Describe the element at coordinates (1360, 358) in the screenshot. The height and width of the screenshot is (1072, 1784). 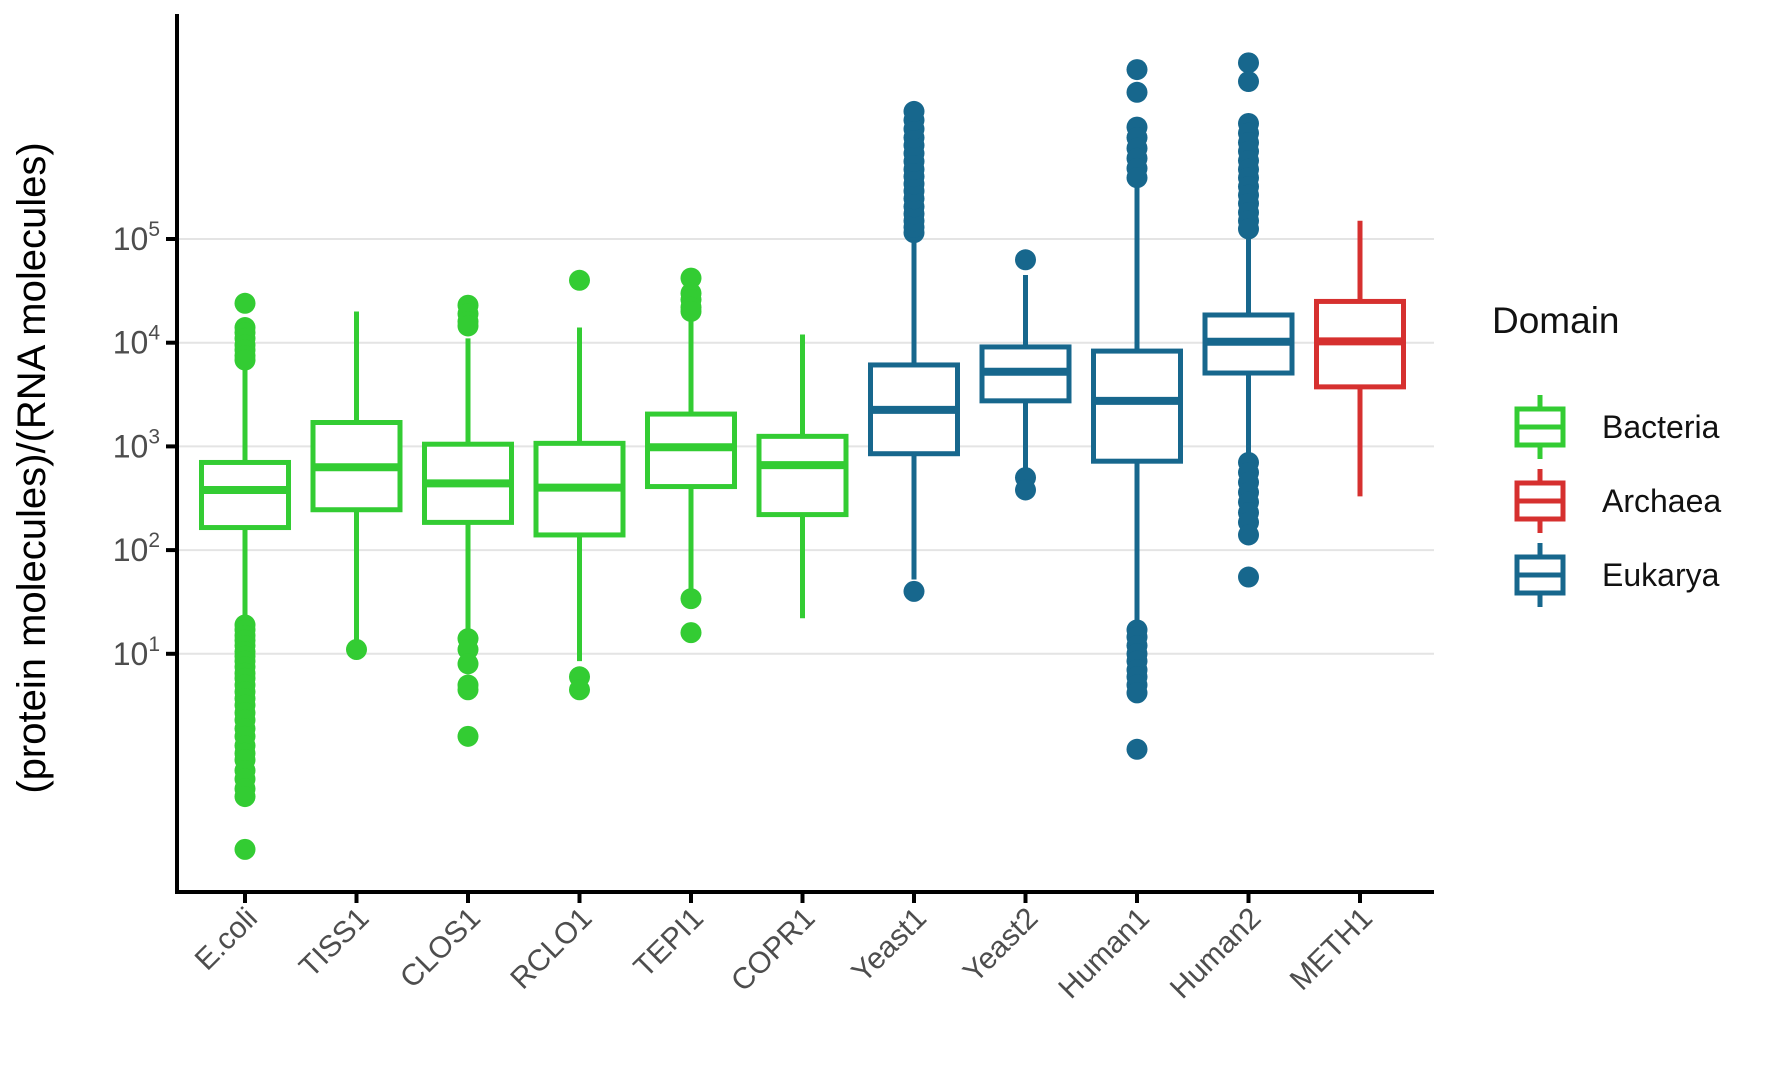
I see `boxplot-METH1` at that location.